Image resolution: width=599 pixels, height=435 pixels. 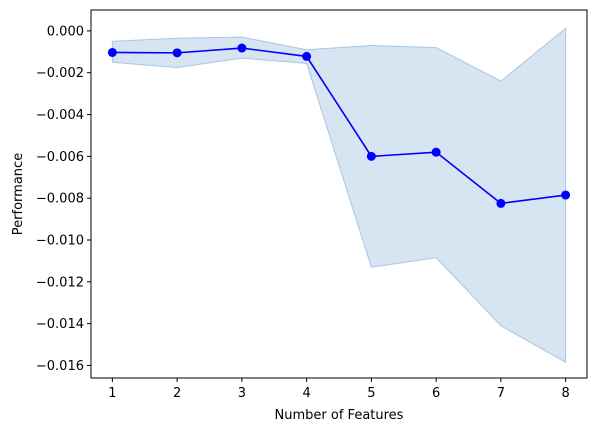 I want to click on x-tick-label: 8, so click(x=565, y=393).